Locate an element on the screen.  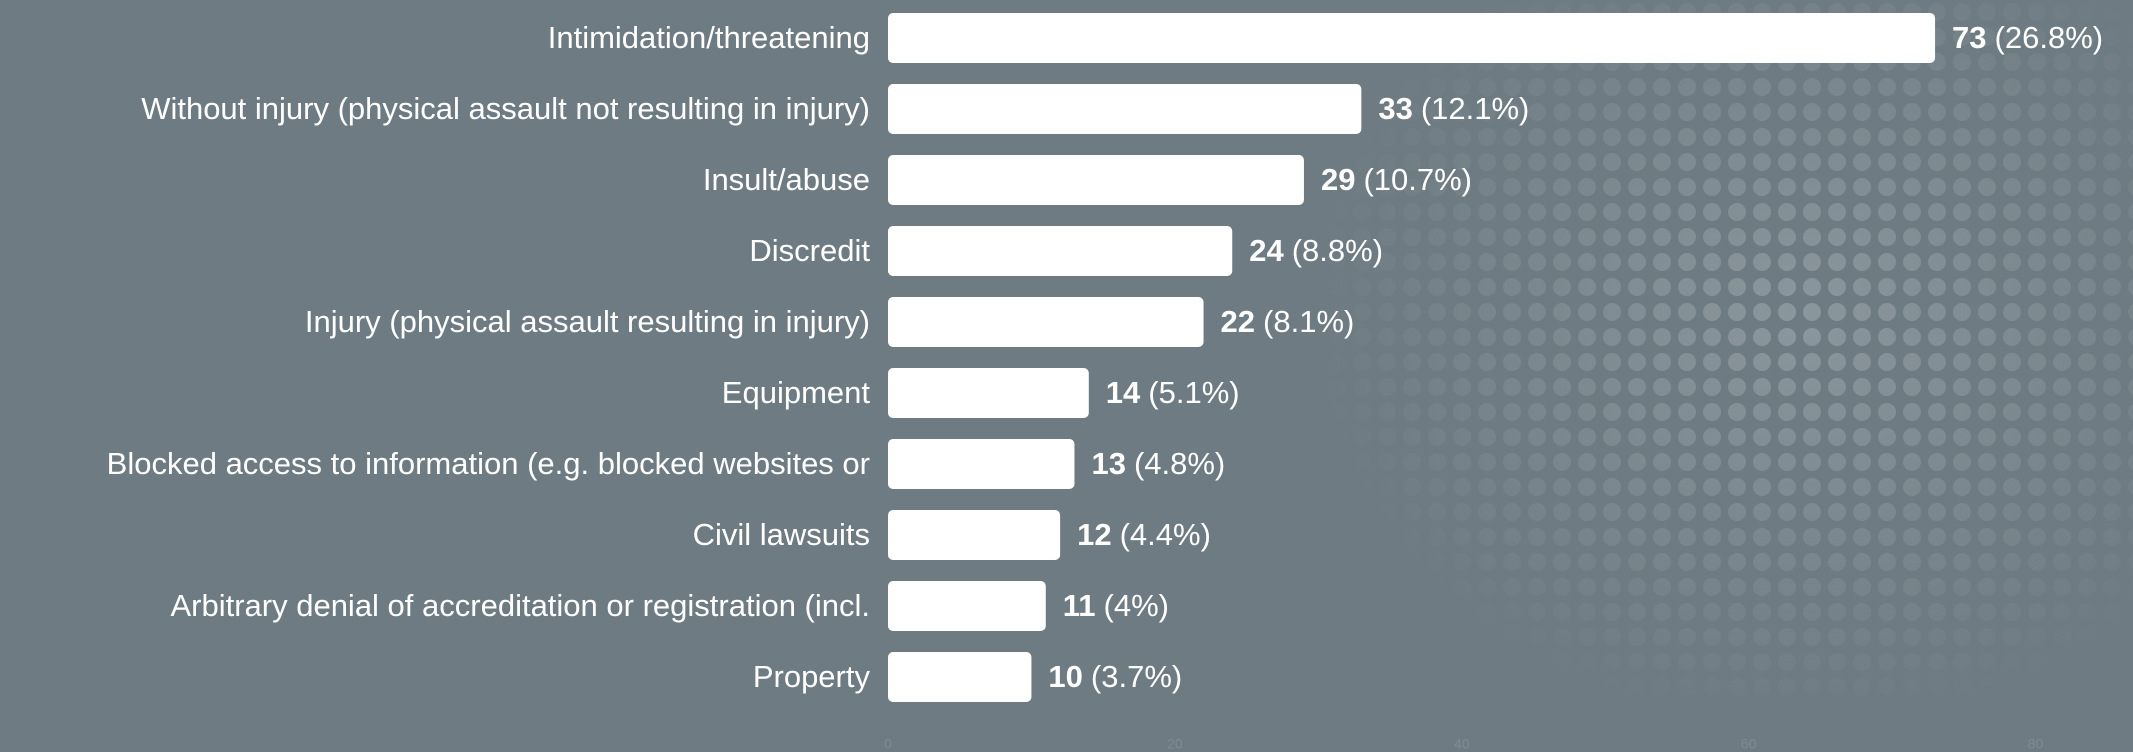
value-percent: (4%) is located at coordinates (1136, 605).